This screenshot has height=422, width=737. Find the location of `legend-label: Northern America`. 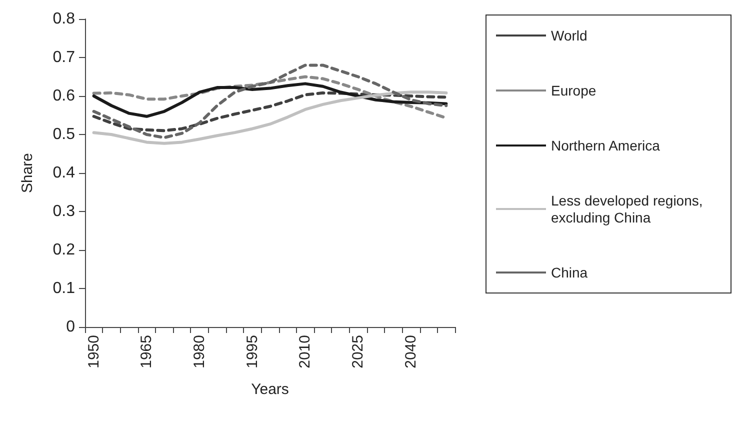

legend-label: Northern America is located at coordinates (605, 146).